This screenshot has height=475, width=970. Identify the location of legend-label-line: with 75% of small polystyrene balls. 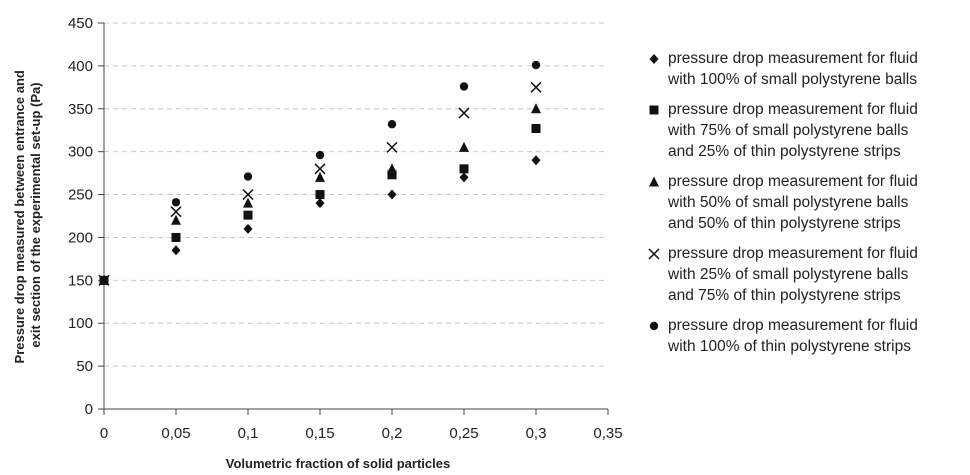
(788, 130).